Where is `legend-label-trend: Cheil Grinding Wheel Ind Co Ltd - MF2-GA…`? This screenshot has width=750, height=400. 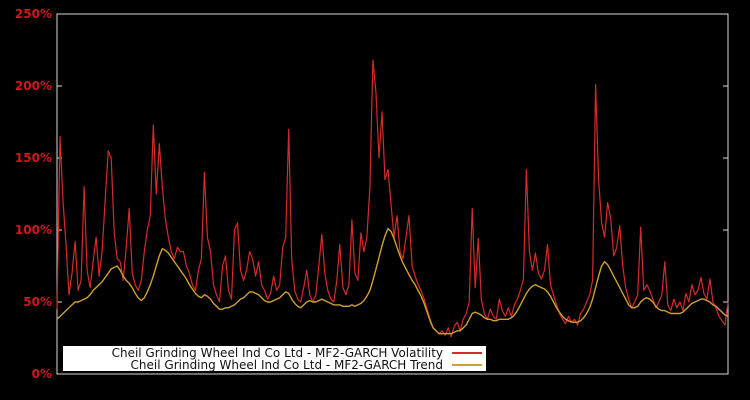 legend-label-trend: Cheil Grinding Wheel Ind Co Ltd - MF2-GA… is located at coordinates (286, 364).